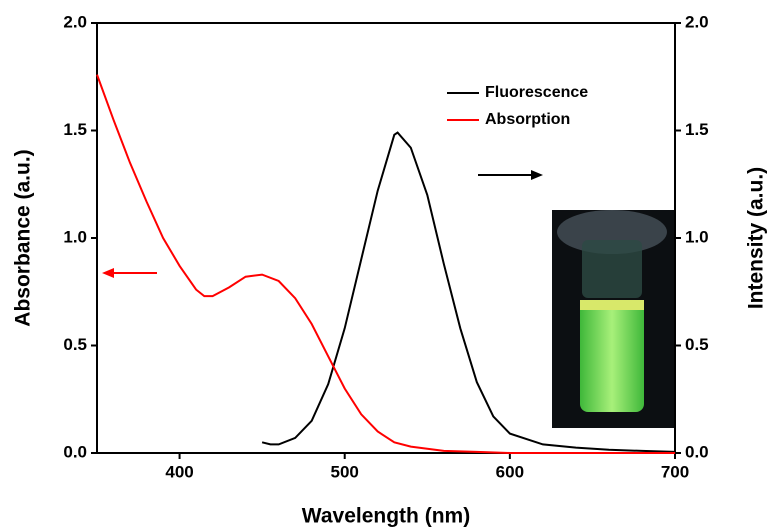 The image size is (771, 530). I want to click on y2-tick-label: 0.0, so click(697, 451).